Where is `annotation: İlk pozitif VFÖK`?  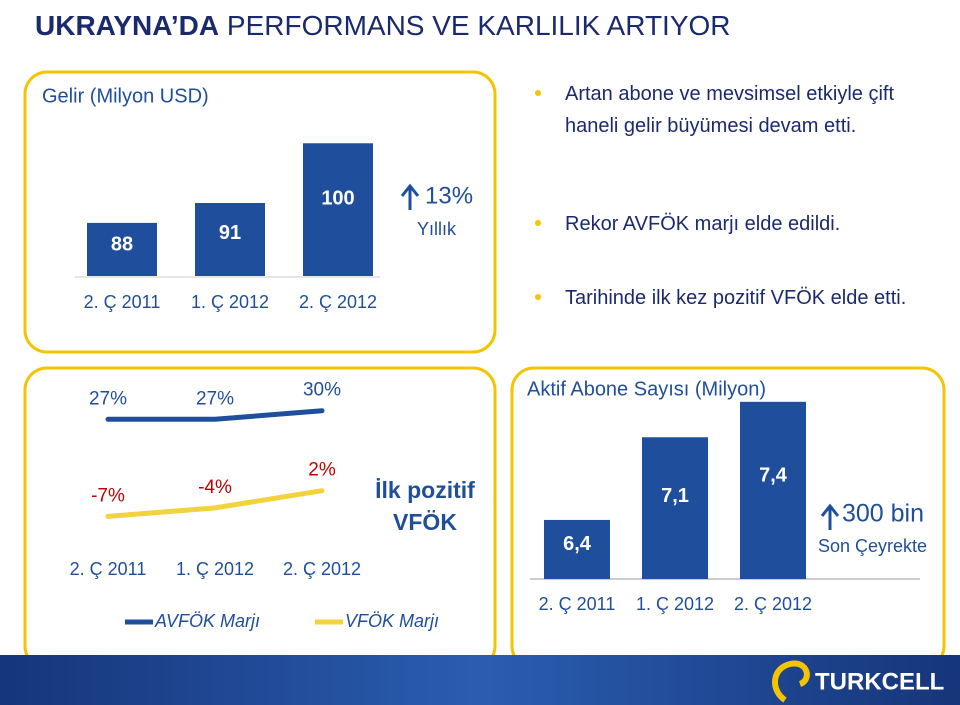 annotation: İlk pozitif VFÖK is located at coordinates (425, 506).